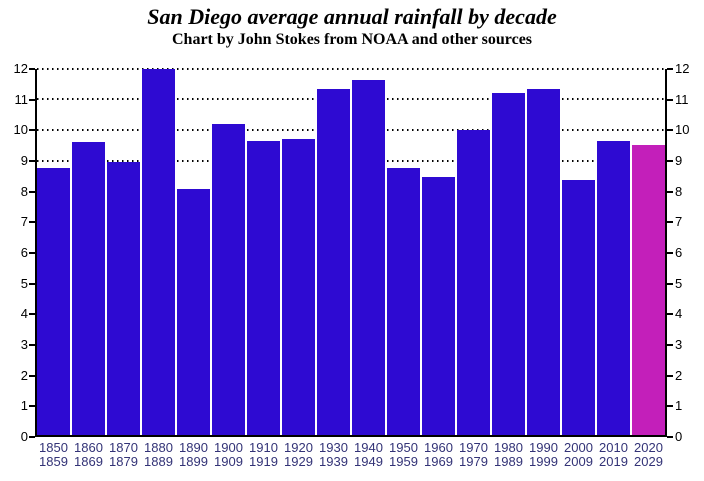  I want to click on decade-end-label: 1939, so click(333, 461).